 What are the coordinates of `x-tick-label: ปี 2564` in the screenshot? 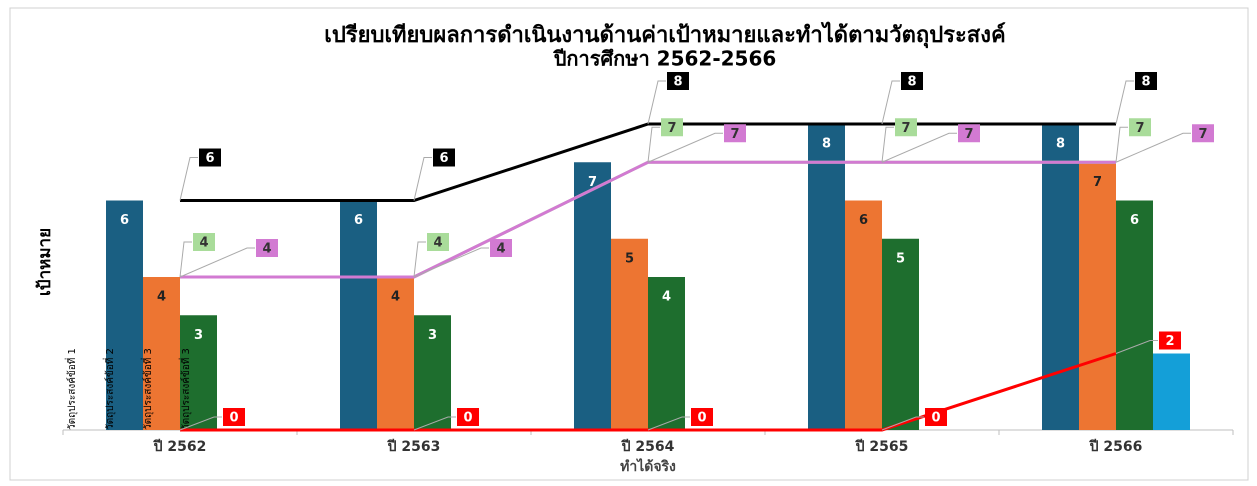 It's located at (647, 447).